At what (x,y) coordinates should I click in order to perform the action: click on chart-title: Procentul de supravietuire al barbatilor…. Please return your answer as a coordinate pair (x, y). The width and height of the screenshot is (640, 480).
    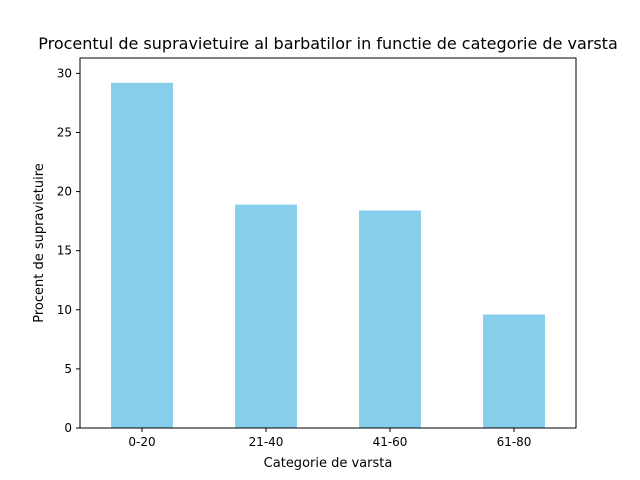
    Looking at the image, I should click on (328, 43).